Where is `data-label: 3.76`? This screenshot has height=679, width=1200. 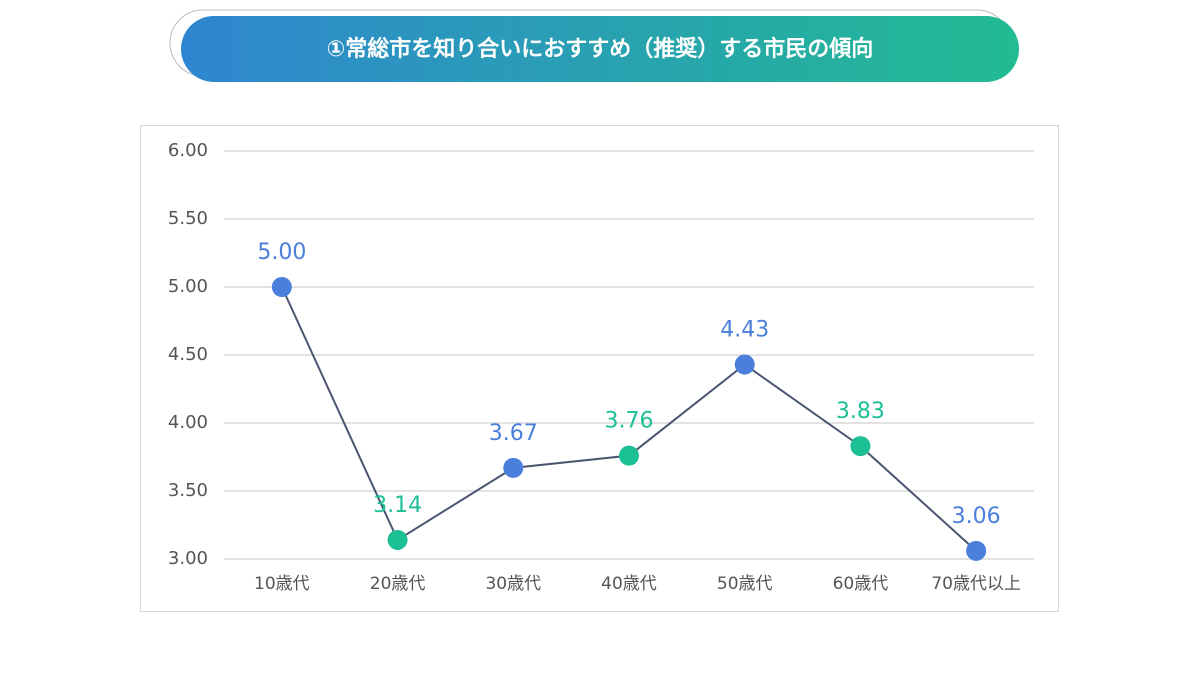 data-label: 3.76 is located at coordinates (629, 421).